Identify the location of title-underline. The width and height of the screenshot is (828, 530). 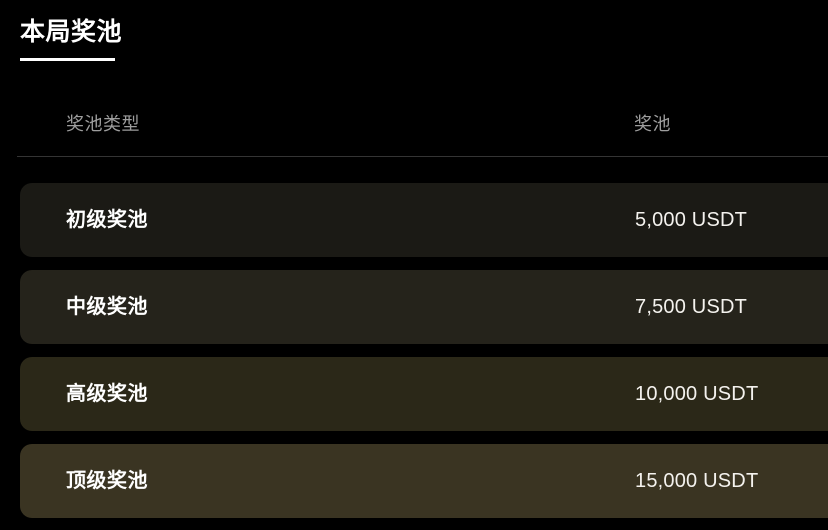
(67, 59).